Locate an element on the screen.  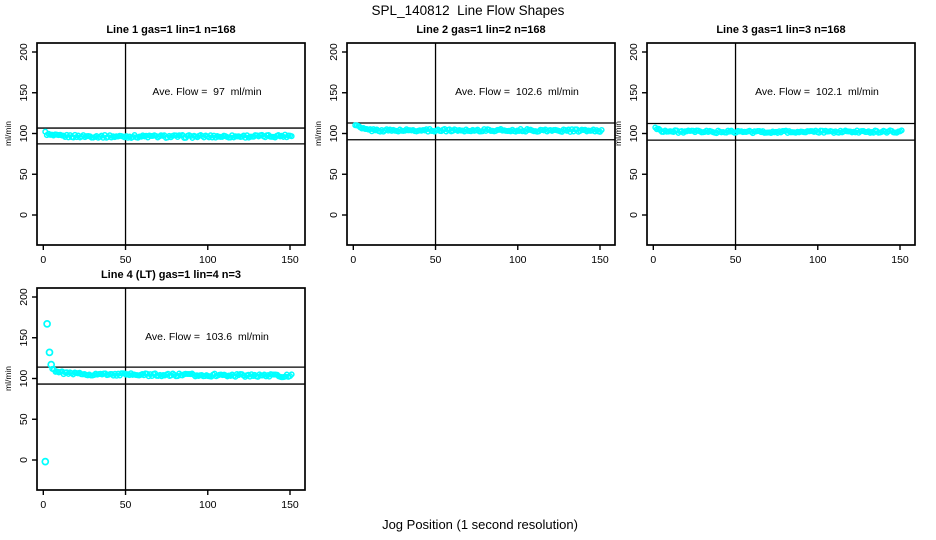
x-axis-label: Jog Position (1 second resolution) is located at coordinates (480, 524).